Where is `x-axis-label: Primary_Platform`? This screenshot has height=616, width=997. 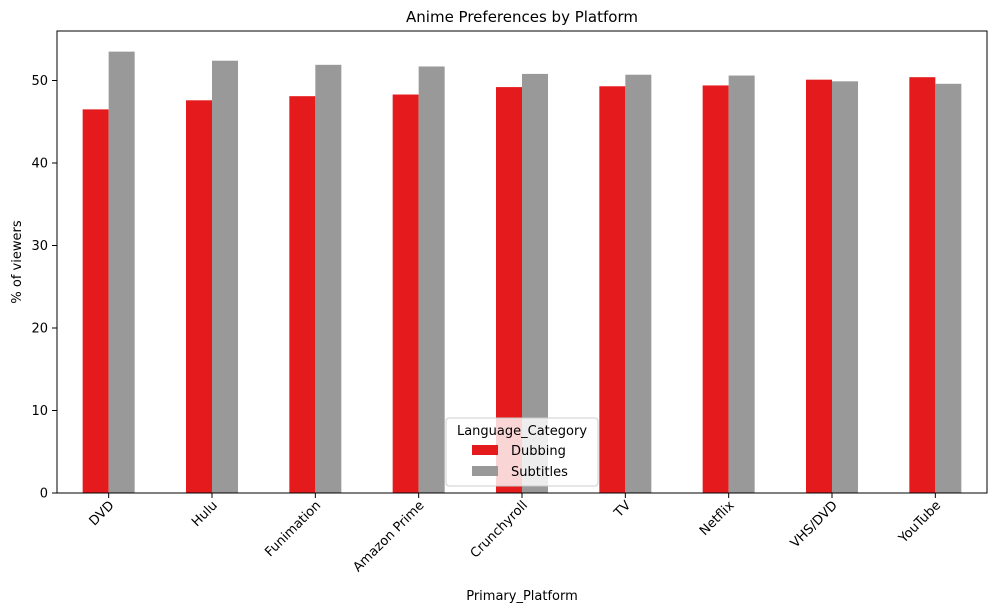 x-axis-label: Primary_Platform is located at coordinates (522, 596).